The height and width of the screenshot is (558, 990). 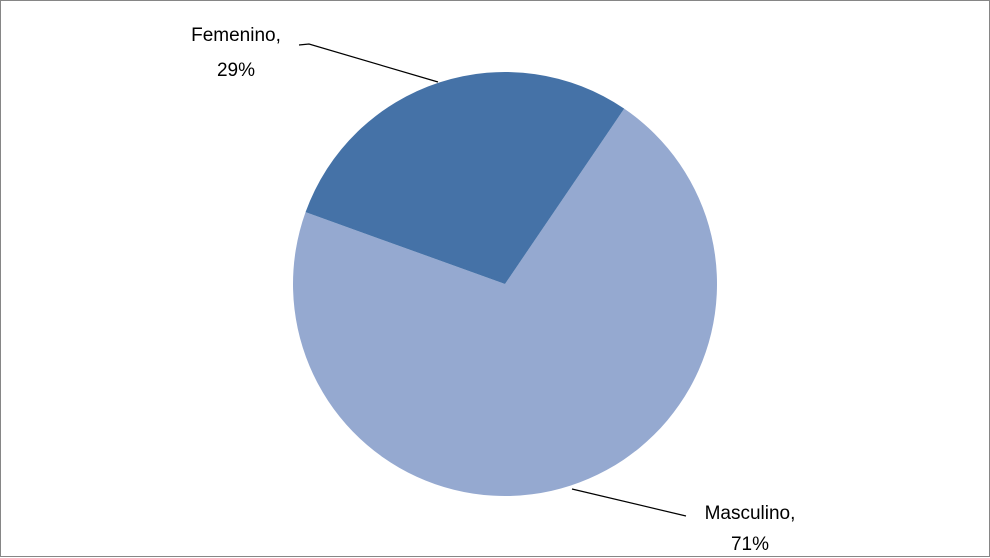 What do you see at coordinates (236, 35) in the screenshot?
I see `femenino-label-name: Femenino,` at bounding box center [236, 35].